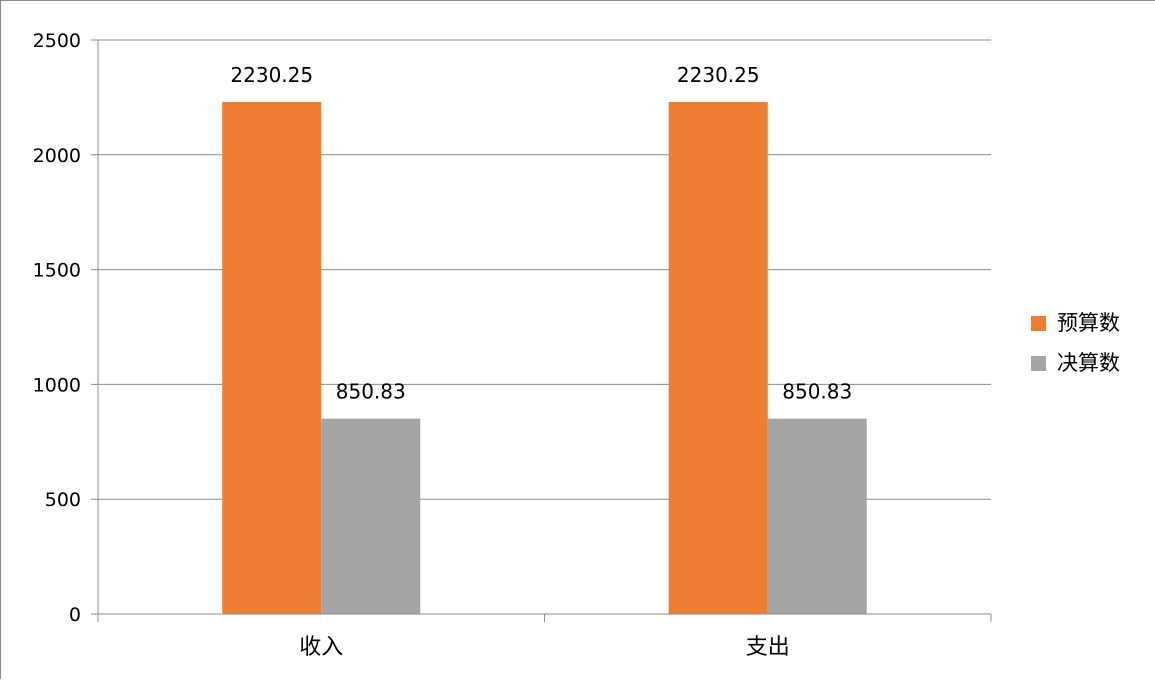 This screenshot has height=682, width=1155. What do you see at coordinates (321, 647) in the screenshot?
I see `x-category-label: 收入` at bounding box center [321, 647].